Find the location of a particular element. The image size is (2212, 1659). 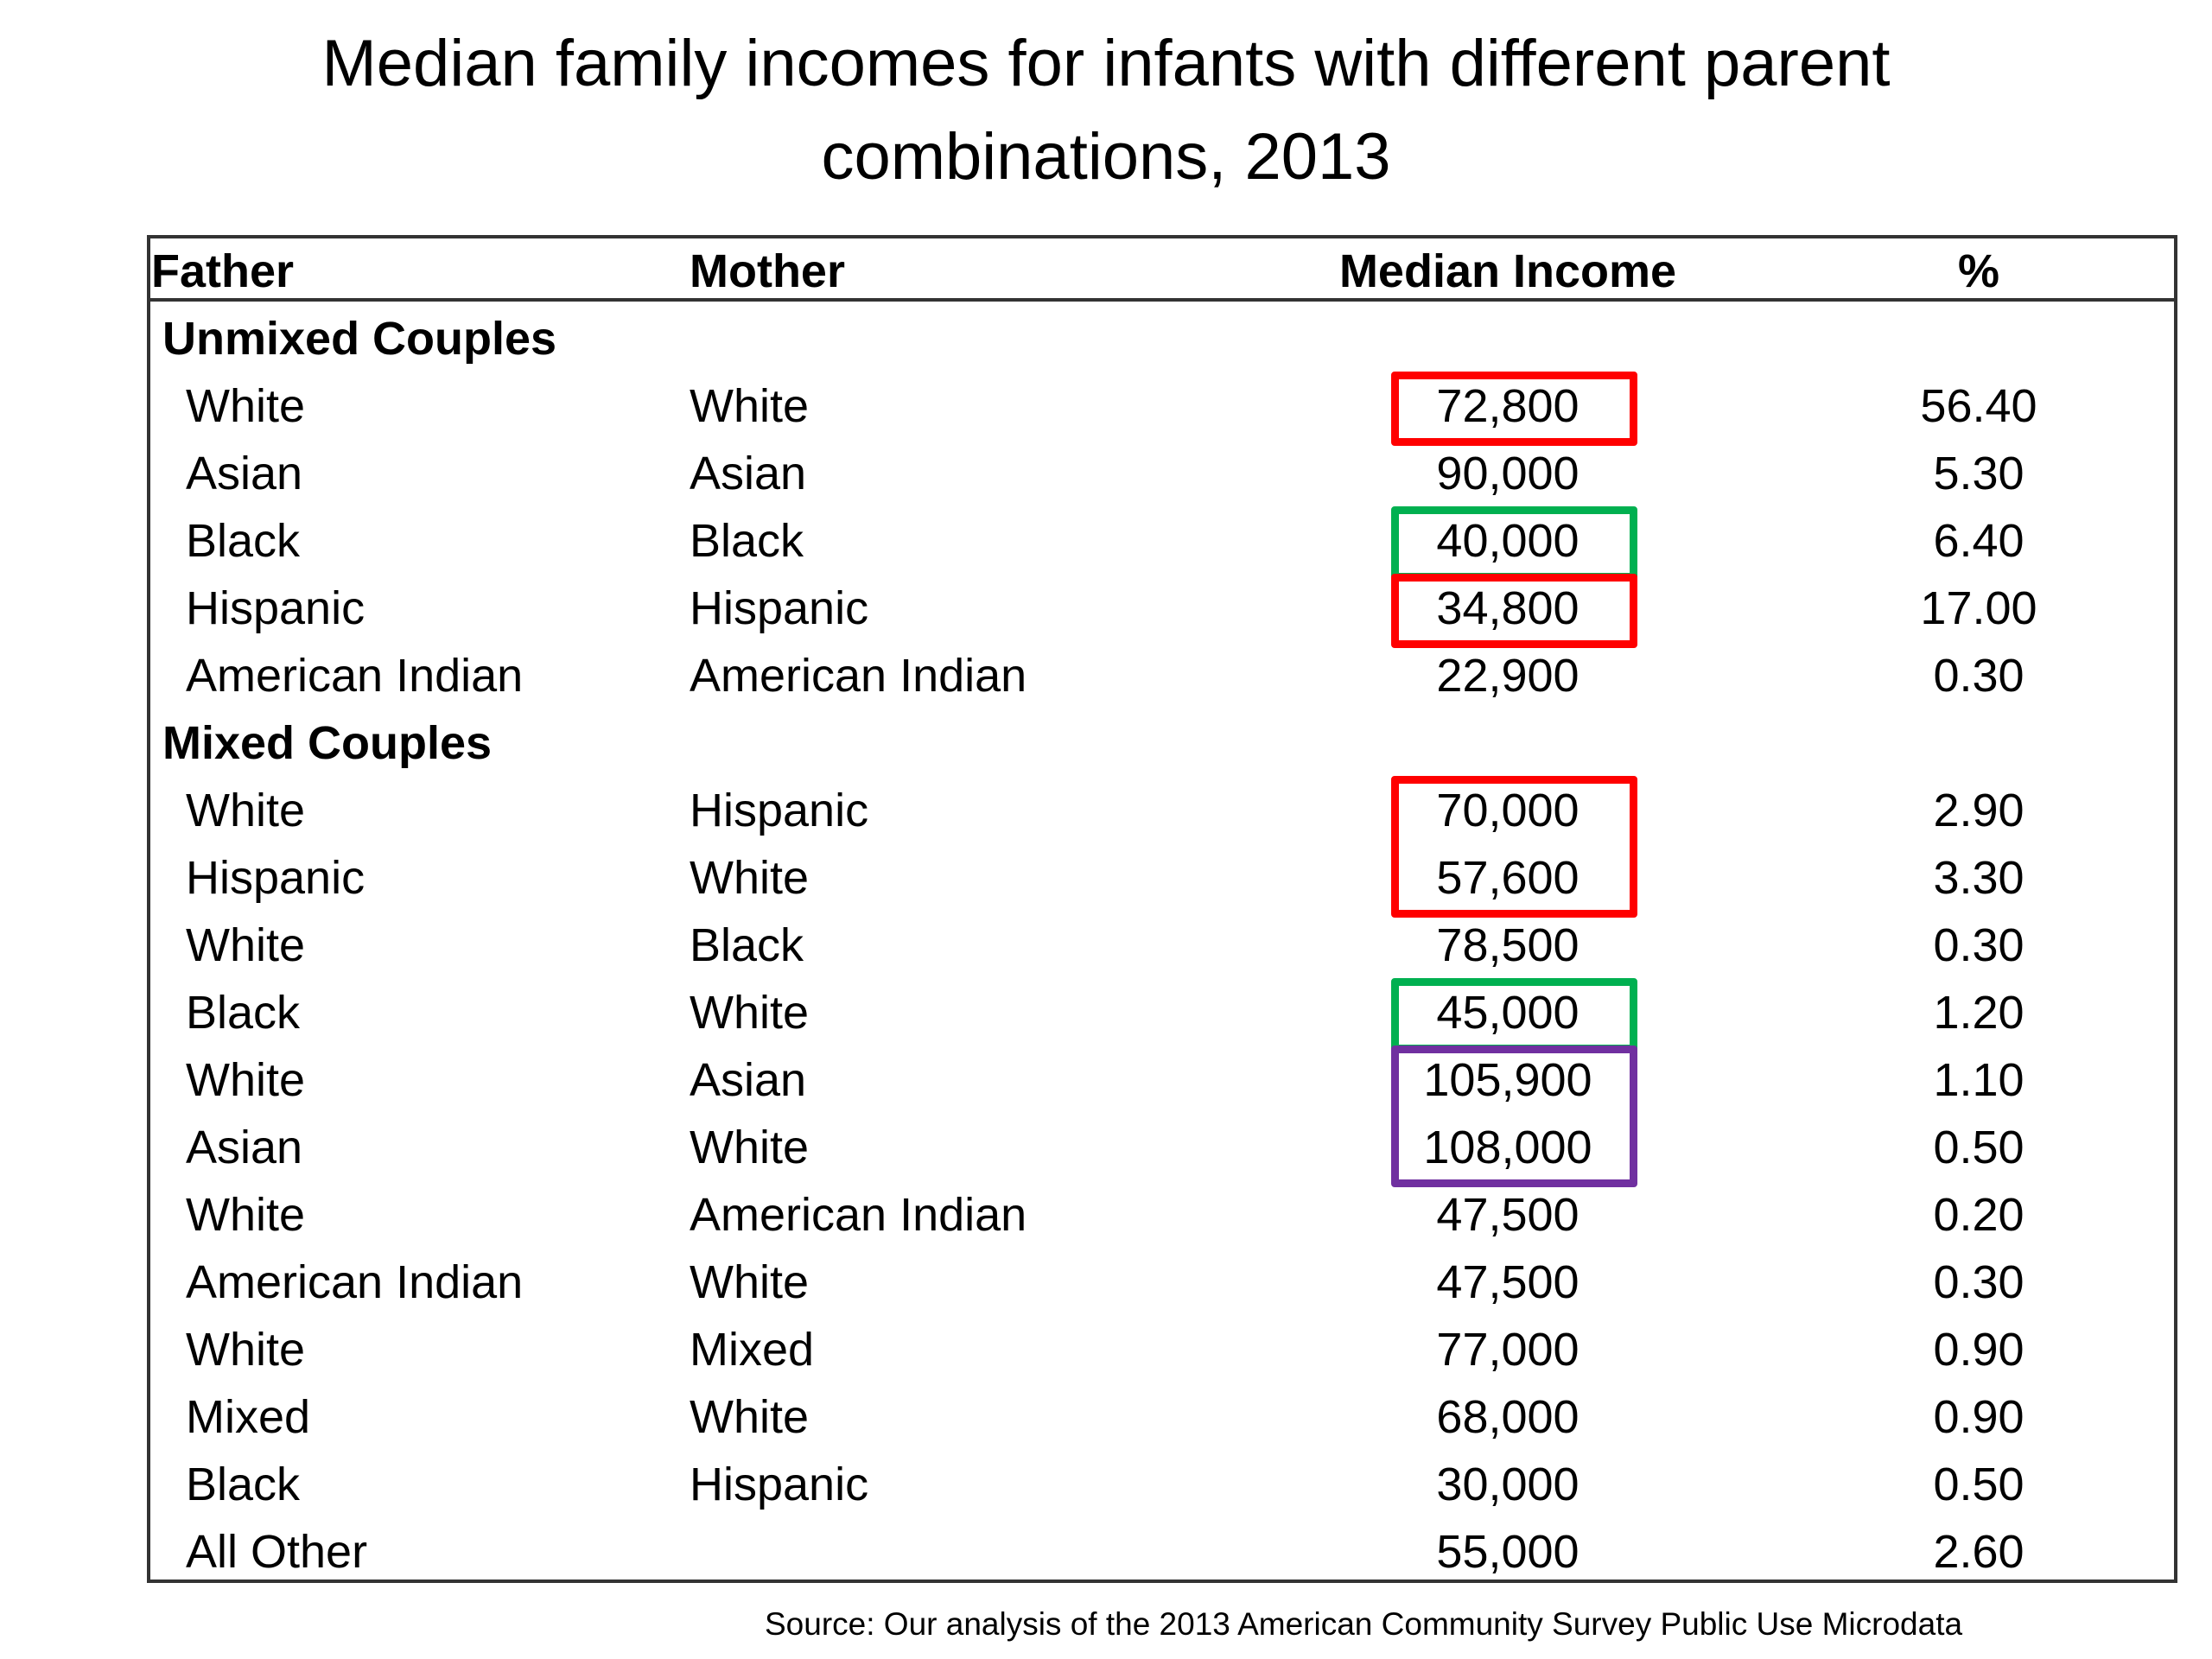

median-income-cell: 72,800 is located at coordinates (1508, 406).